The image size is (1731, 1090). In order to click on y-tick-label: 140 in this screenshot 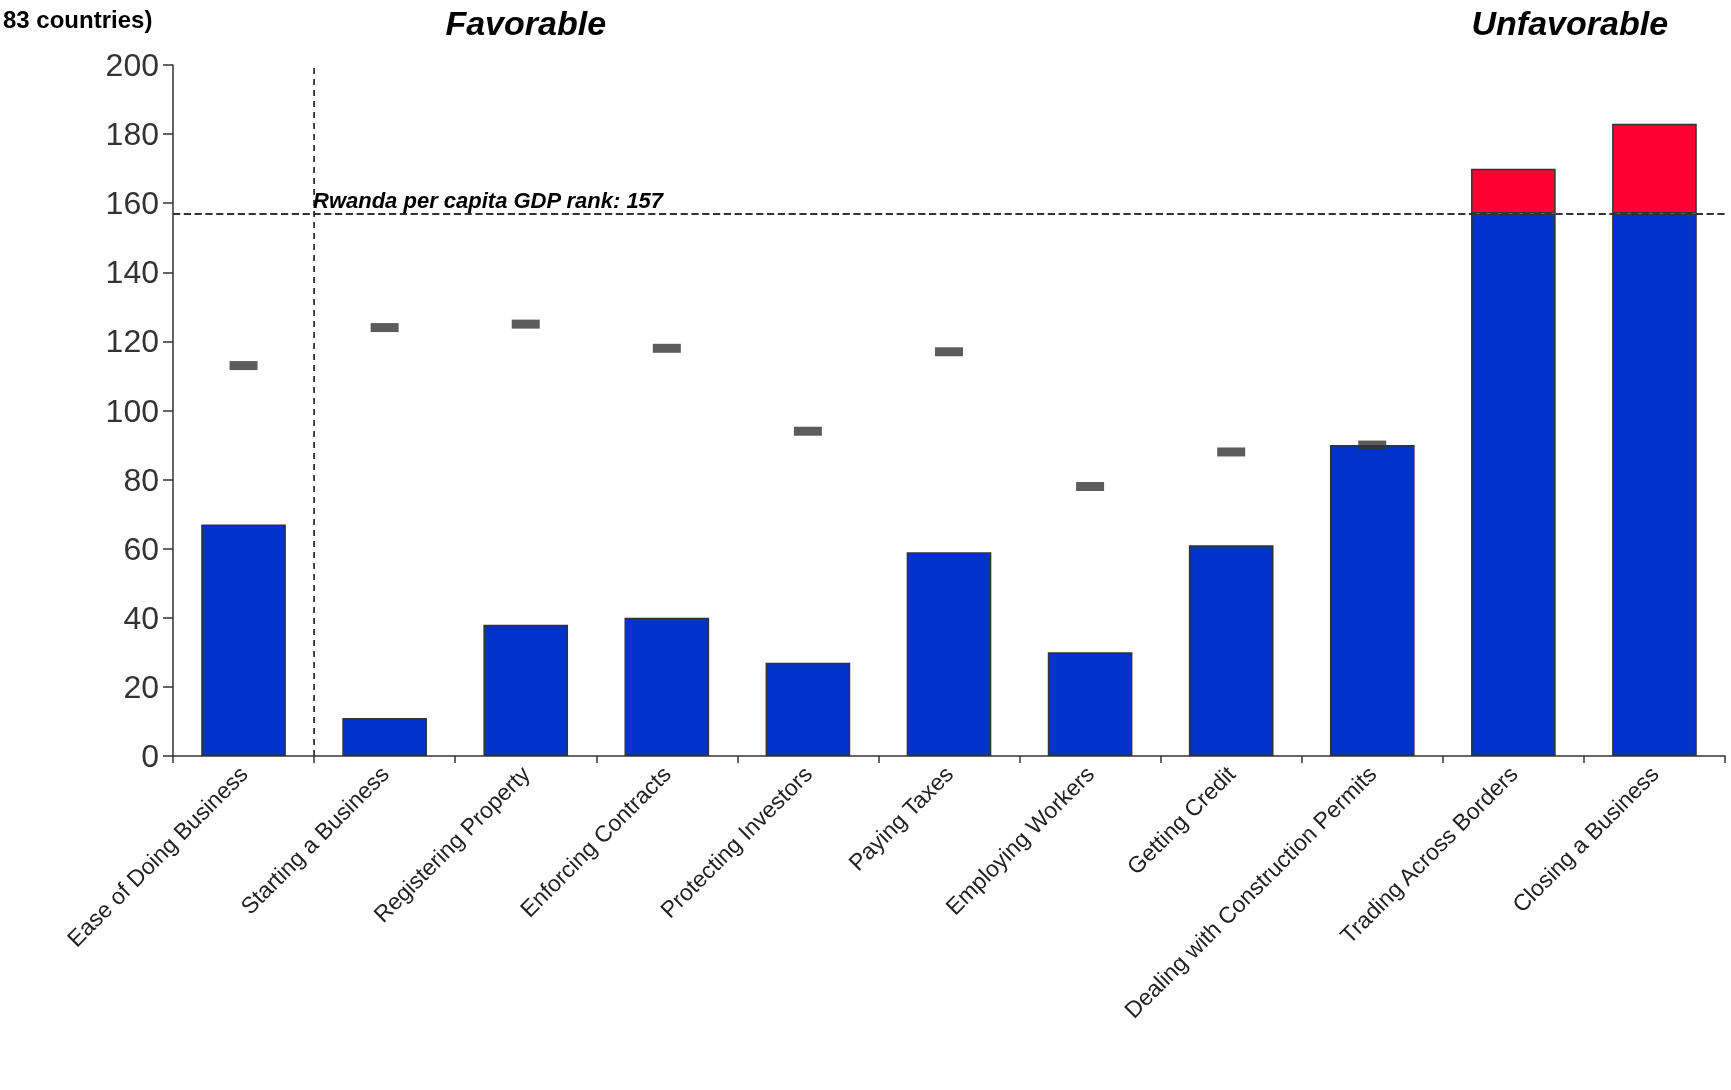, I will do `click(132, 272)`.